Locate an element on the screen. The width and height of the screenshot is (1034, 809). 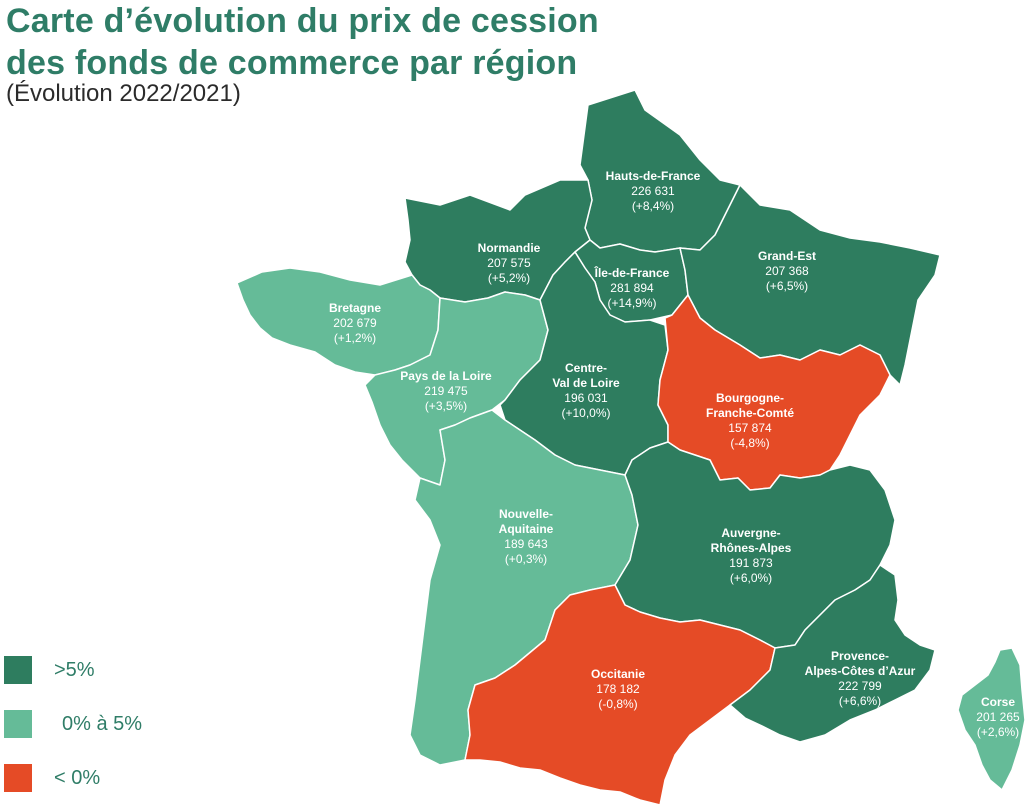
label-bretagne: Bretagne 202 679 (+1,2%) is located at coordinates (355, 323).